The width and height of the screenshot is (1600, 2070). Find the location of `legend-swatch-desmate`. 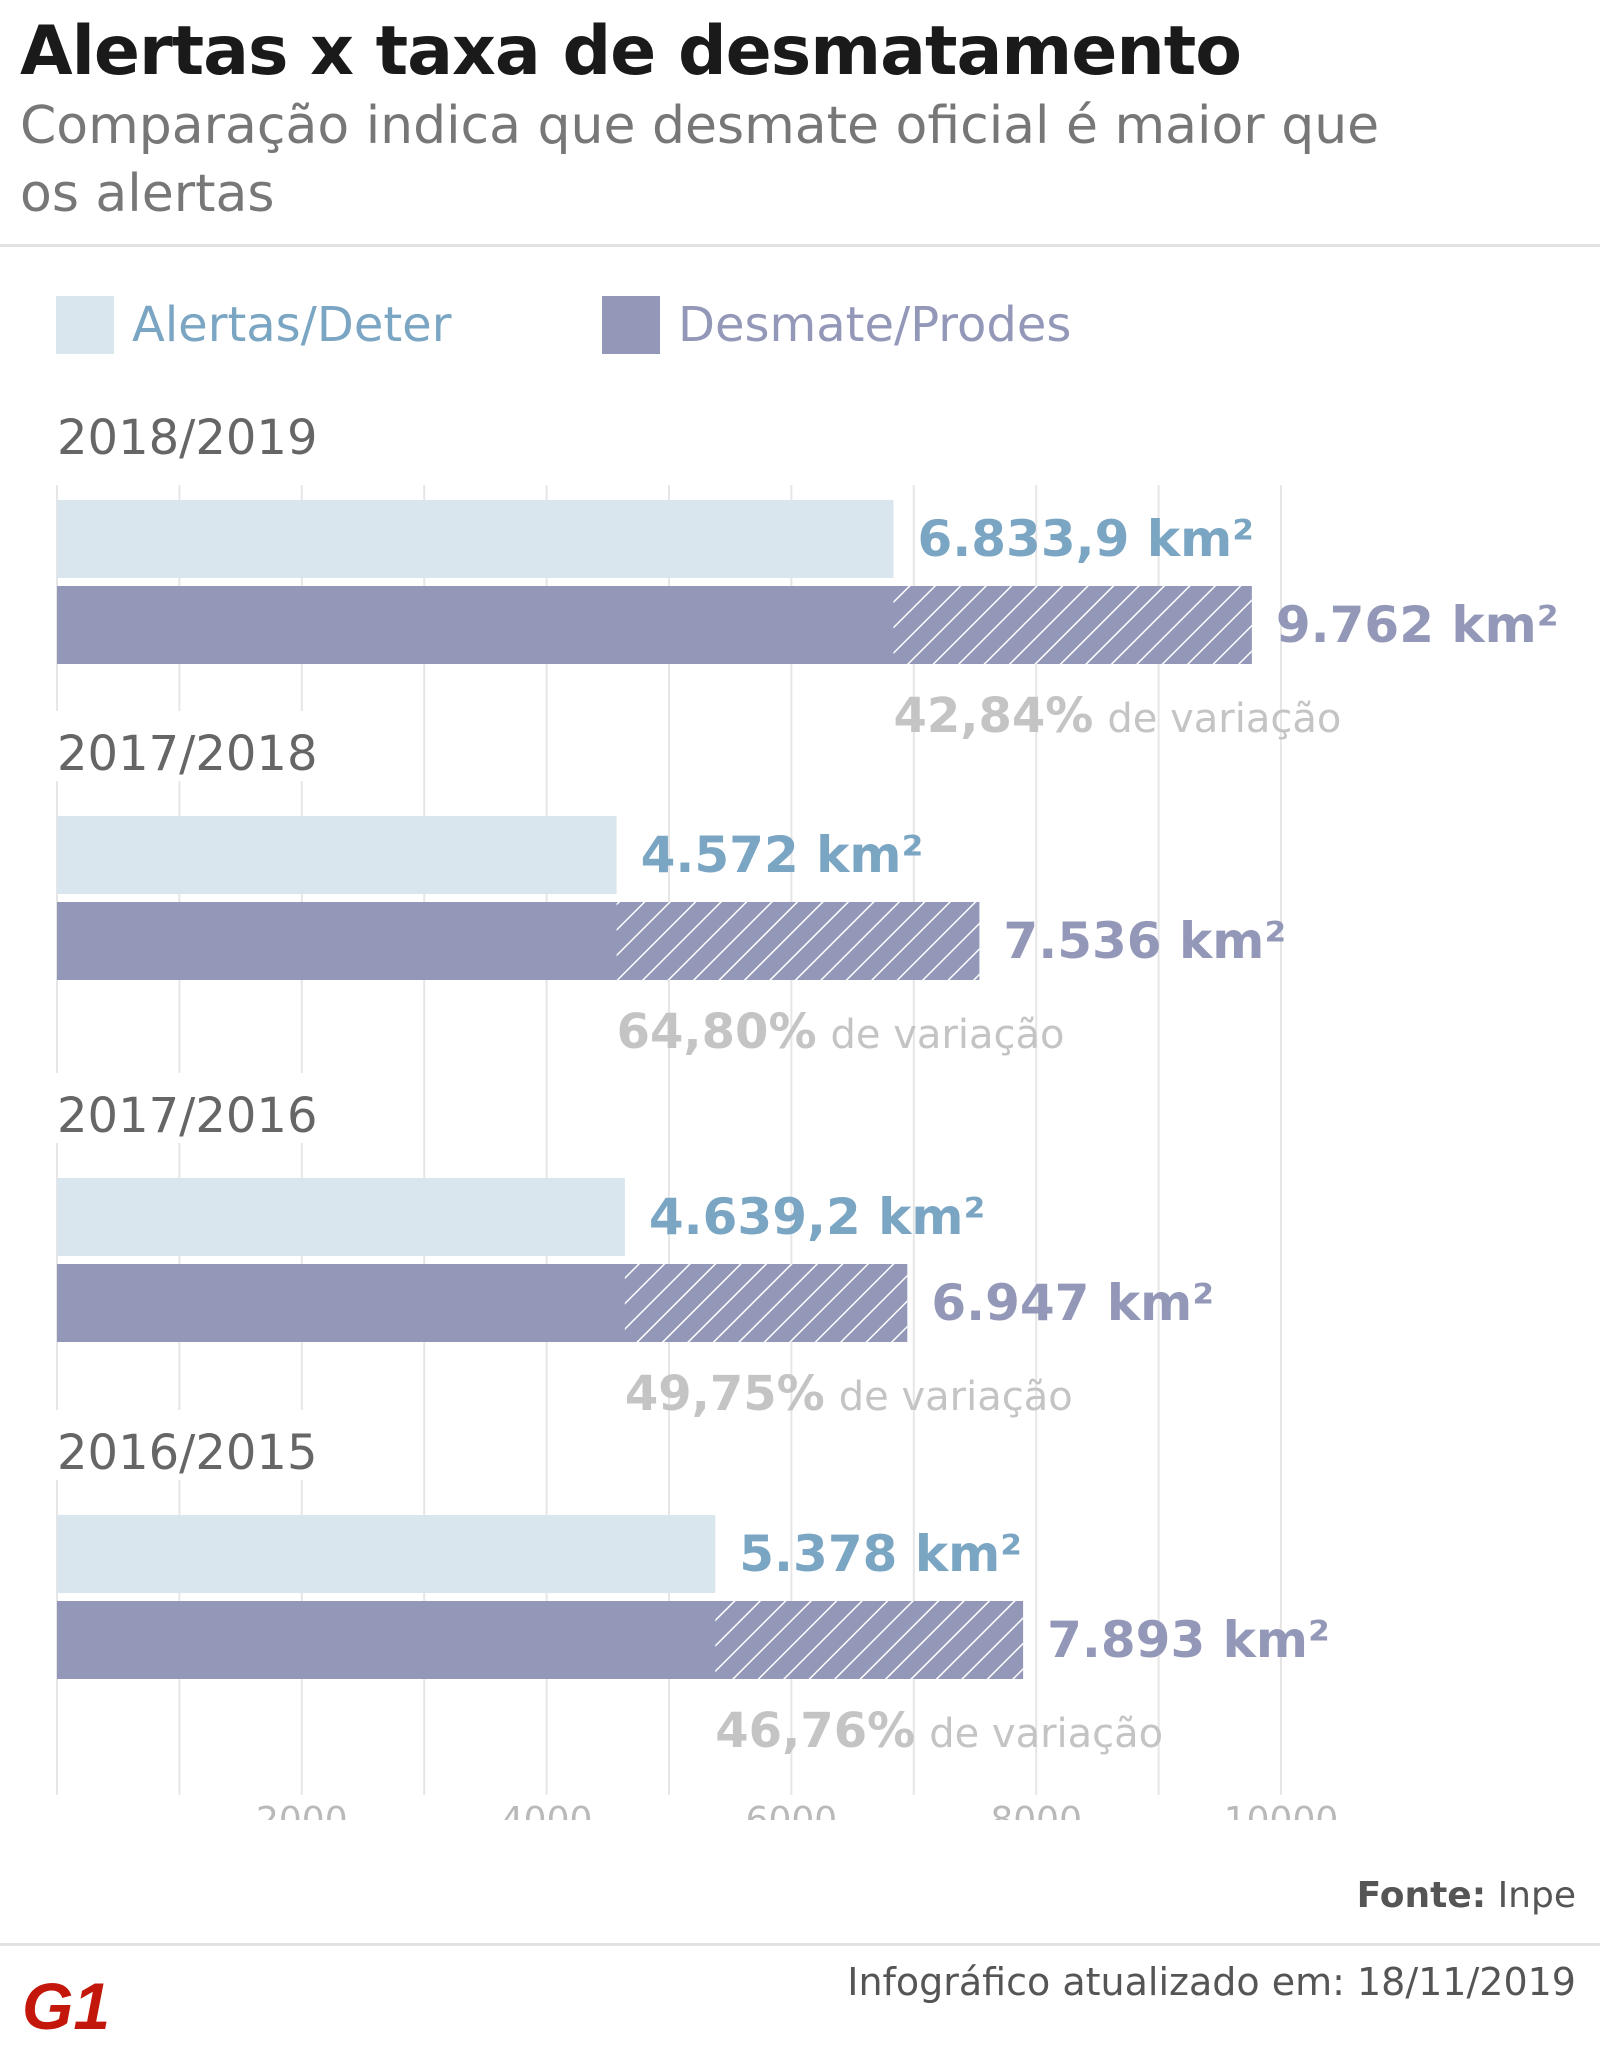

legend-swatch-desmate is located at coordinates (631, 325).